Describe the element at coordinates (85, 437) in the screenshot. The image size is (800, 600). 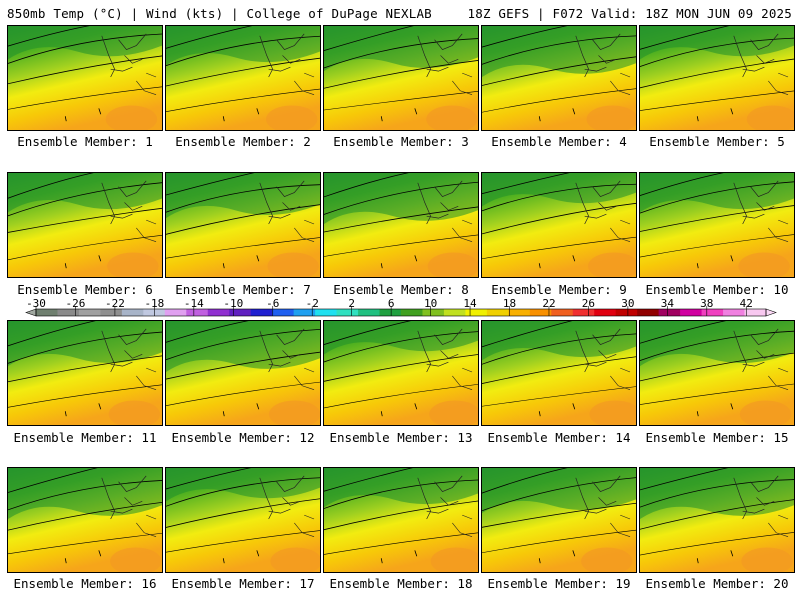
I see `member-label: Ensemble Member: 11` at that location.